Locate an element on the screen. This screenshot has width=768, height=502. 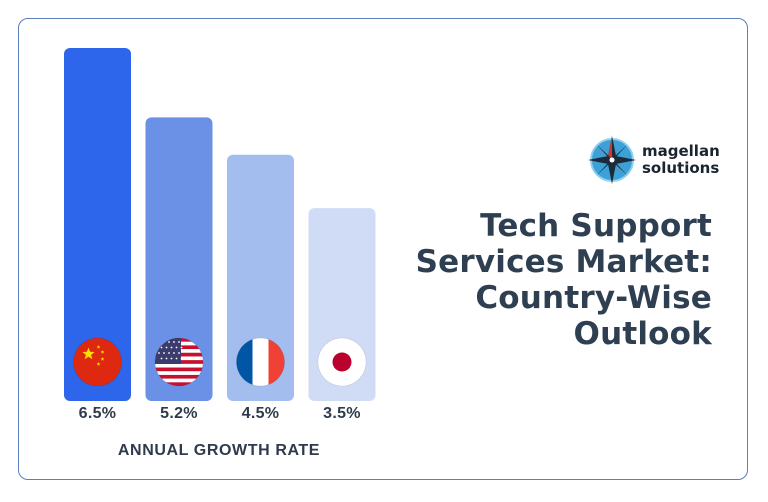
bar-france is located at coordinates (260, 277).